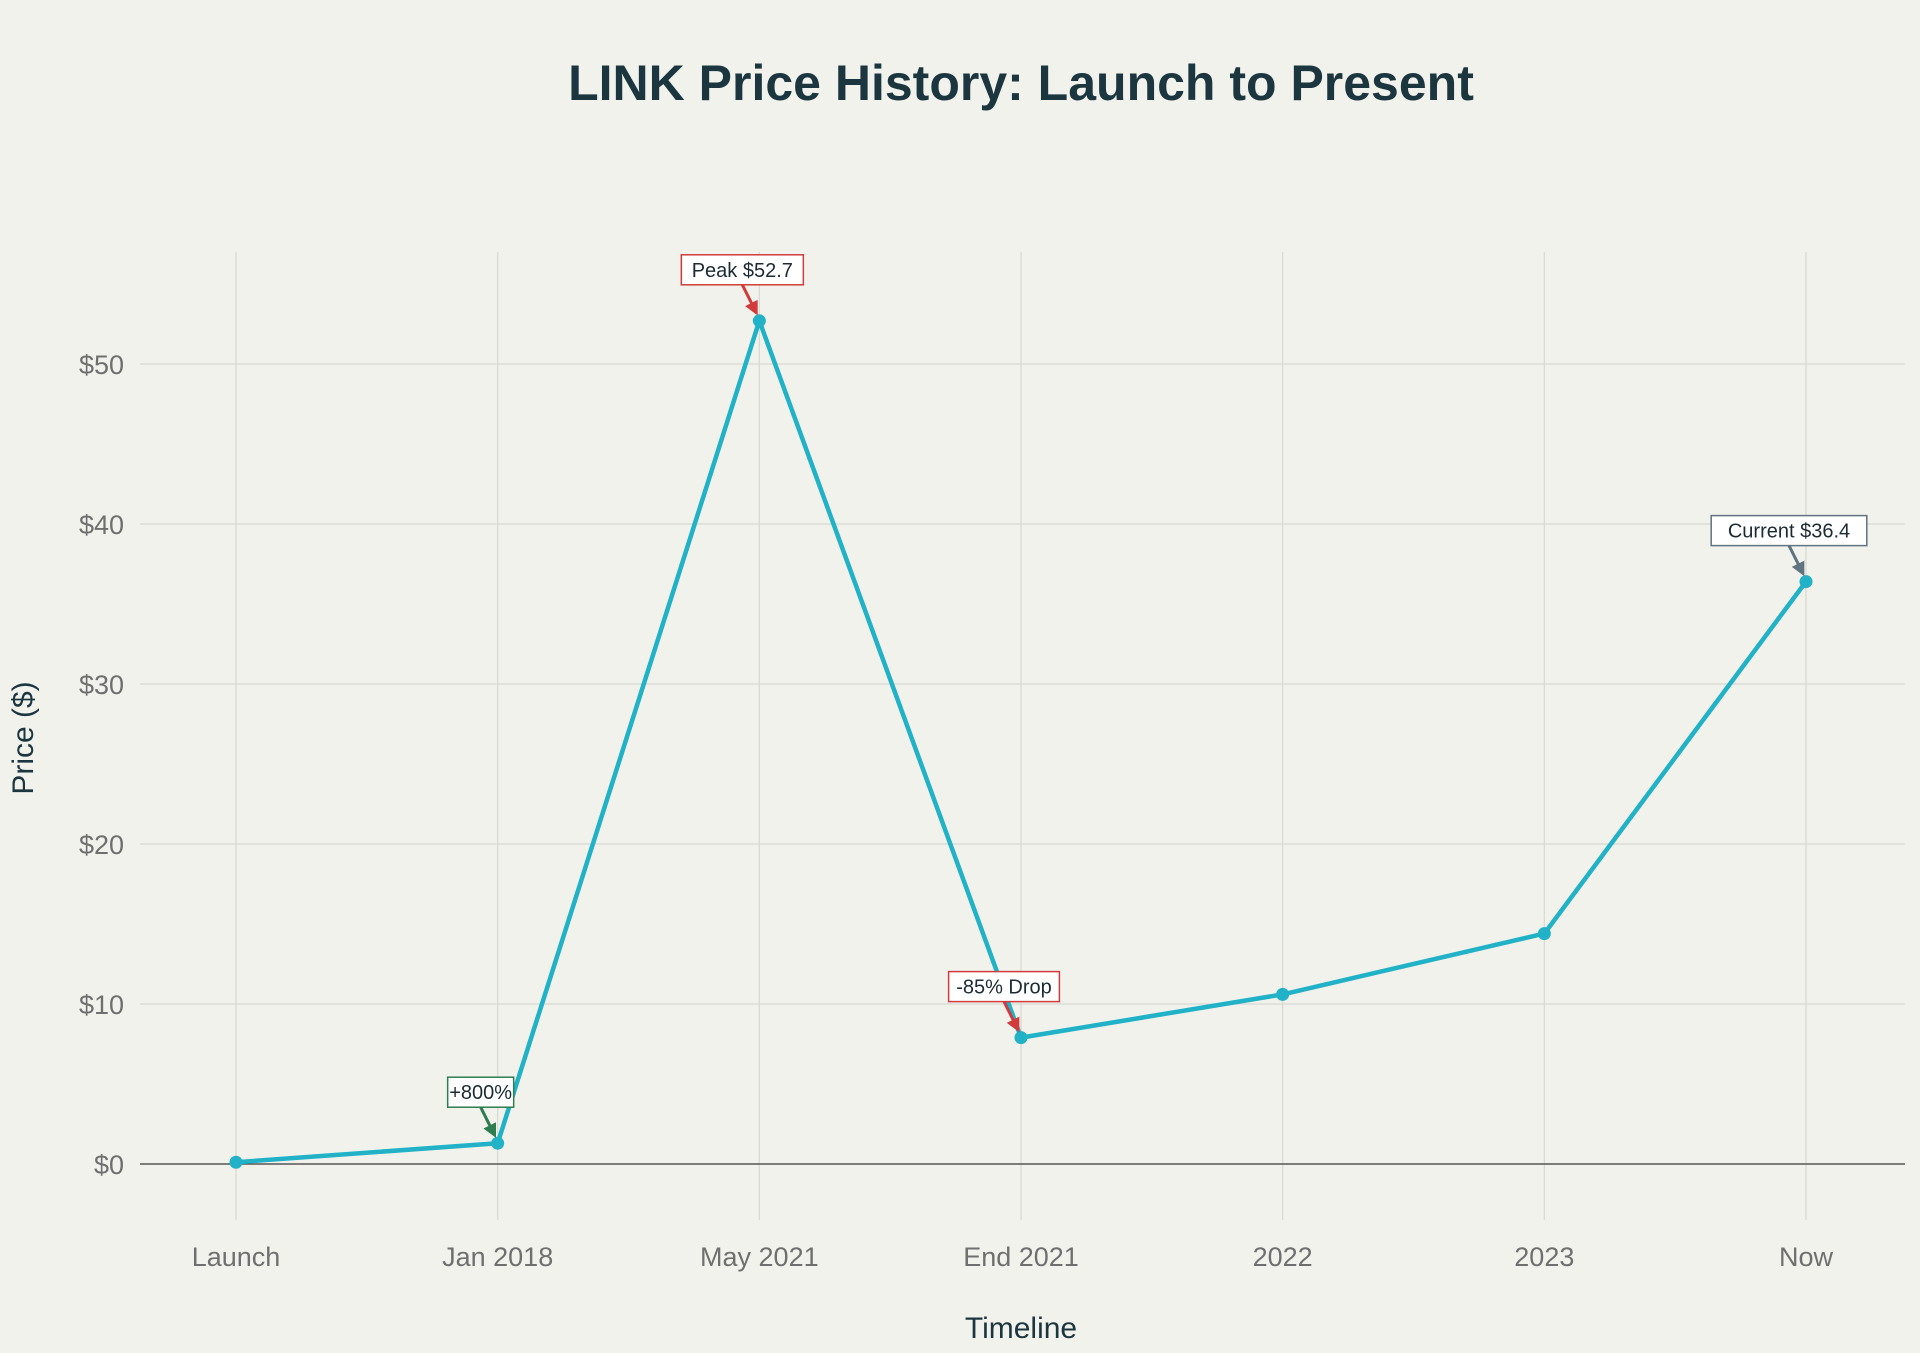 The image size is (1920, 1353). What do you see at coordinates (236, 1257) in the screenshot?
I see `x-tick-label: Launch` at bounding box center [236, 1257].